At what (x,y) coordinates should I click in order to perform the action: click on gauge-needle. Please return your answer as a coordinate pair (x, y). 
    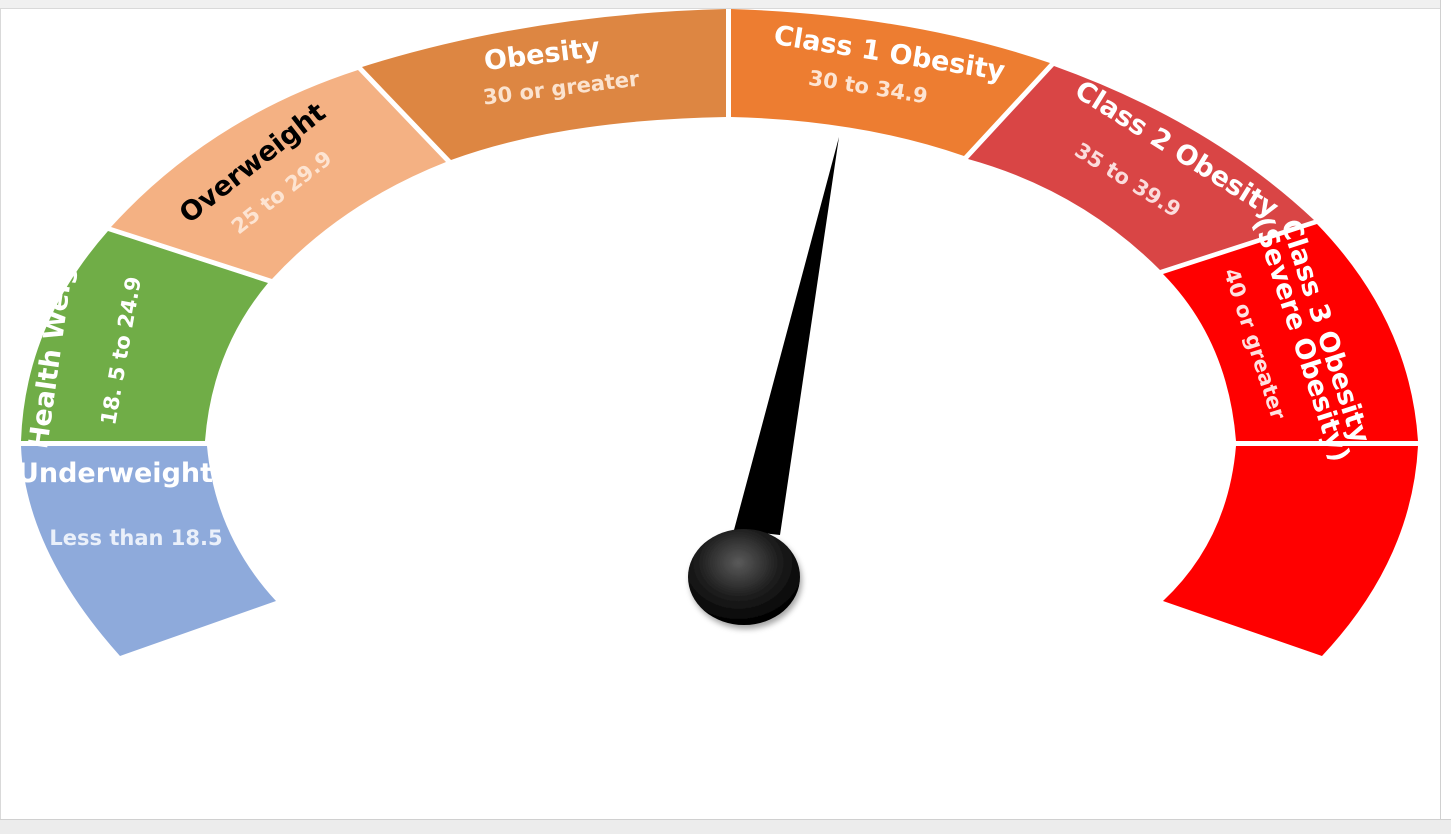
    Looking at the image, I should click on (786, 336).